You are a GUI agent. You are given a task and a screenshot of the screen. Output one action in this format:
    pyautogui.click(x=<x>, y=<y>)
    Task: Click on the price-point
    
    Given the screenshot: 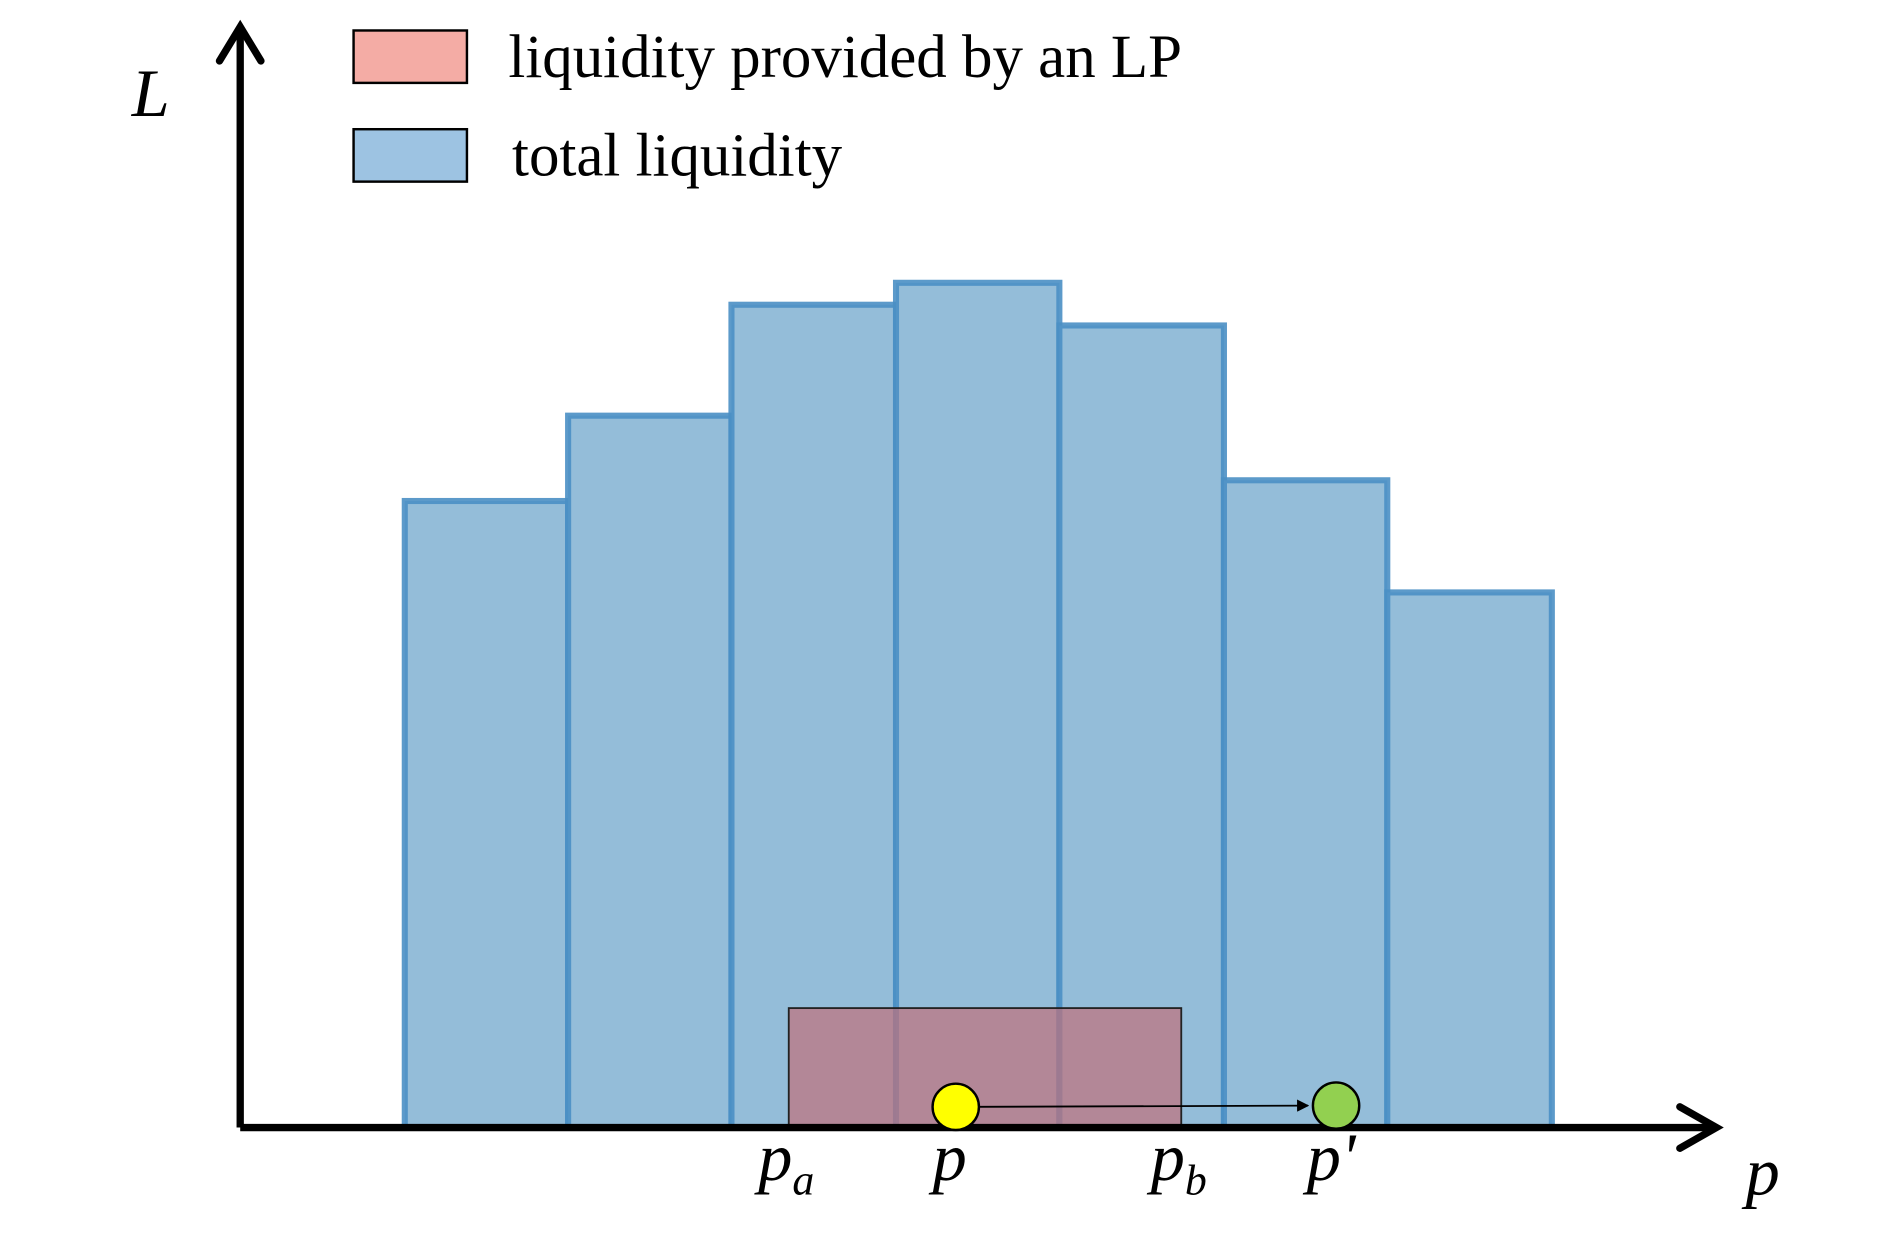 What is the action you would take?
    pyautogui.click(x=956, y=1107)
    